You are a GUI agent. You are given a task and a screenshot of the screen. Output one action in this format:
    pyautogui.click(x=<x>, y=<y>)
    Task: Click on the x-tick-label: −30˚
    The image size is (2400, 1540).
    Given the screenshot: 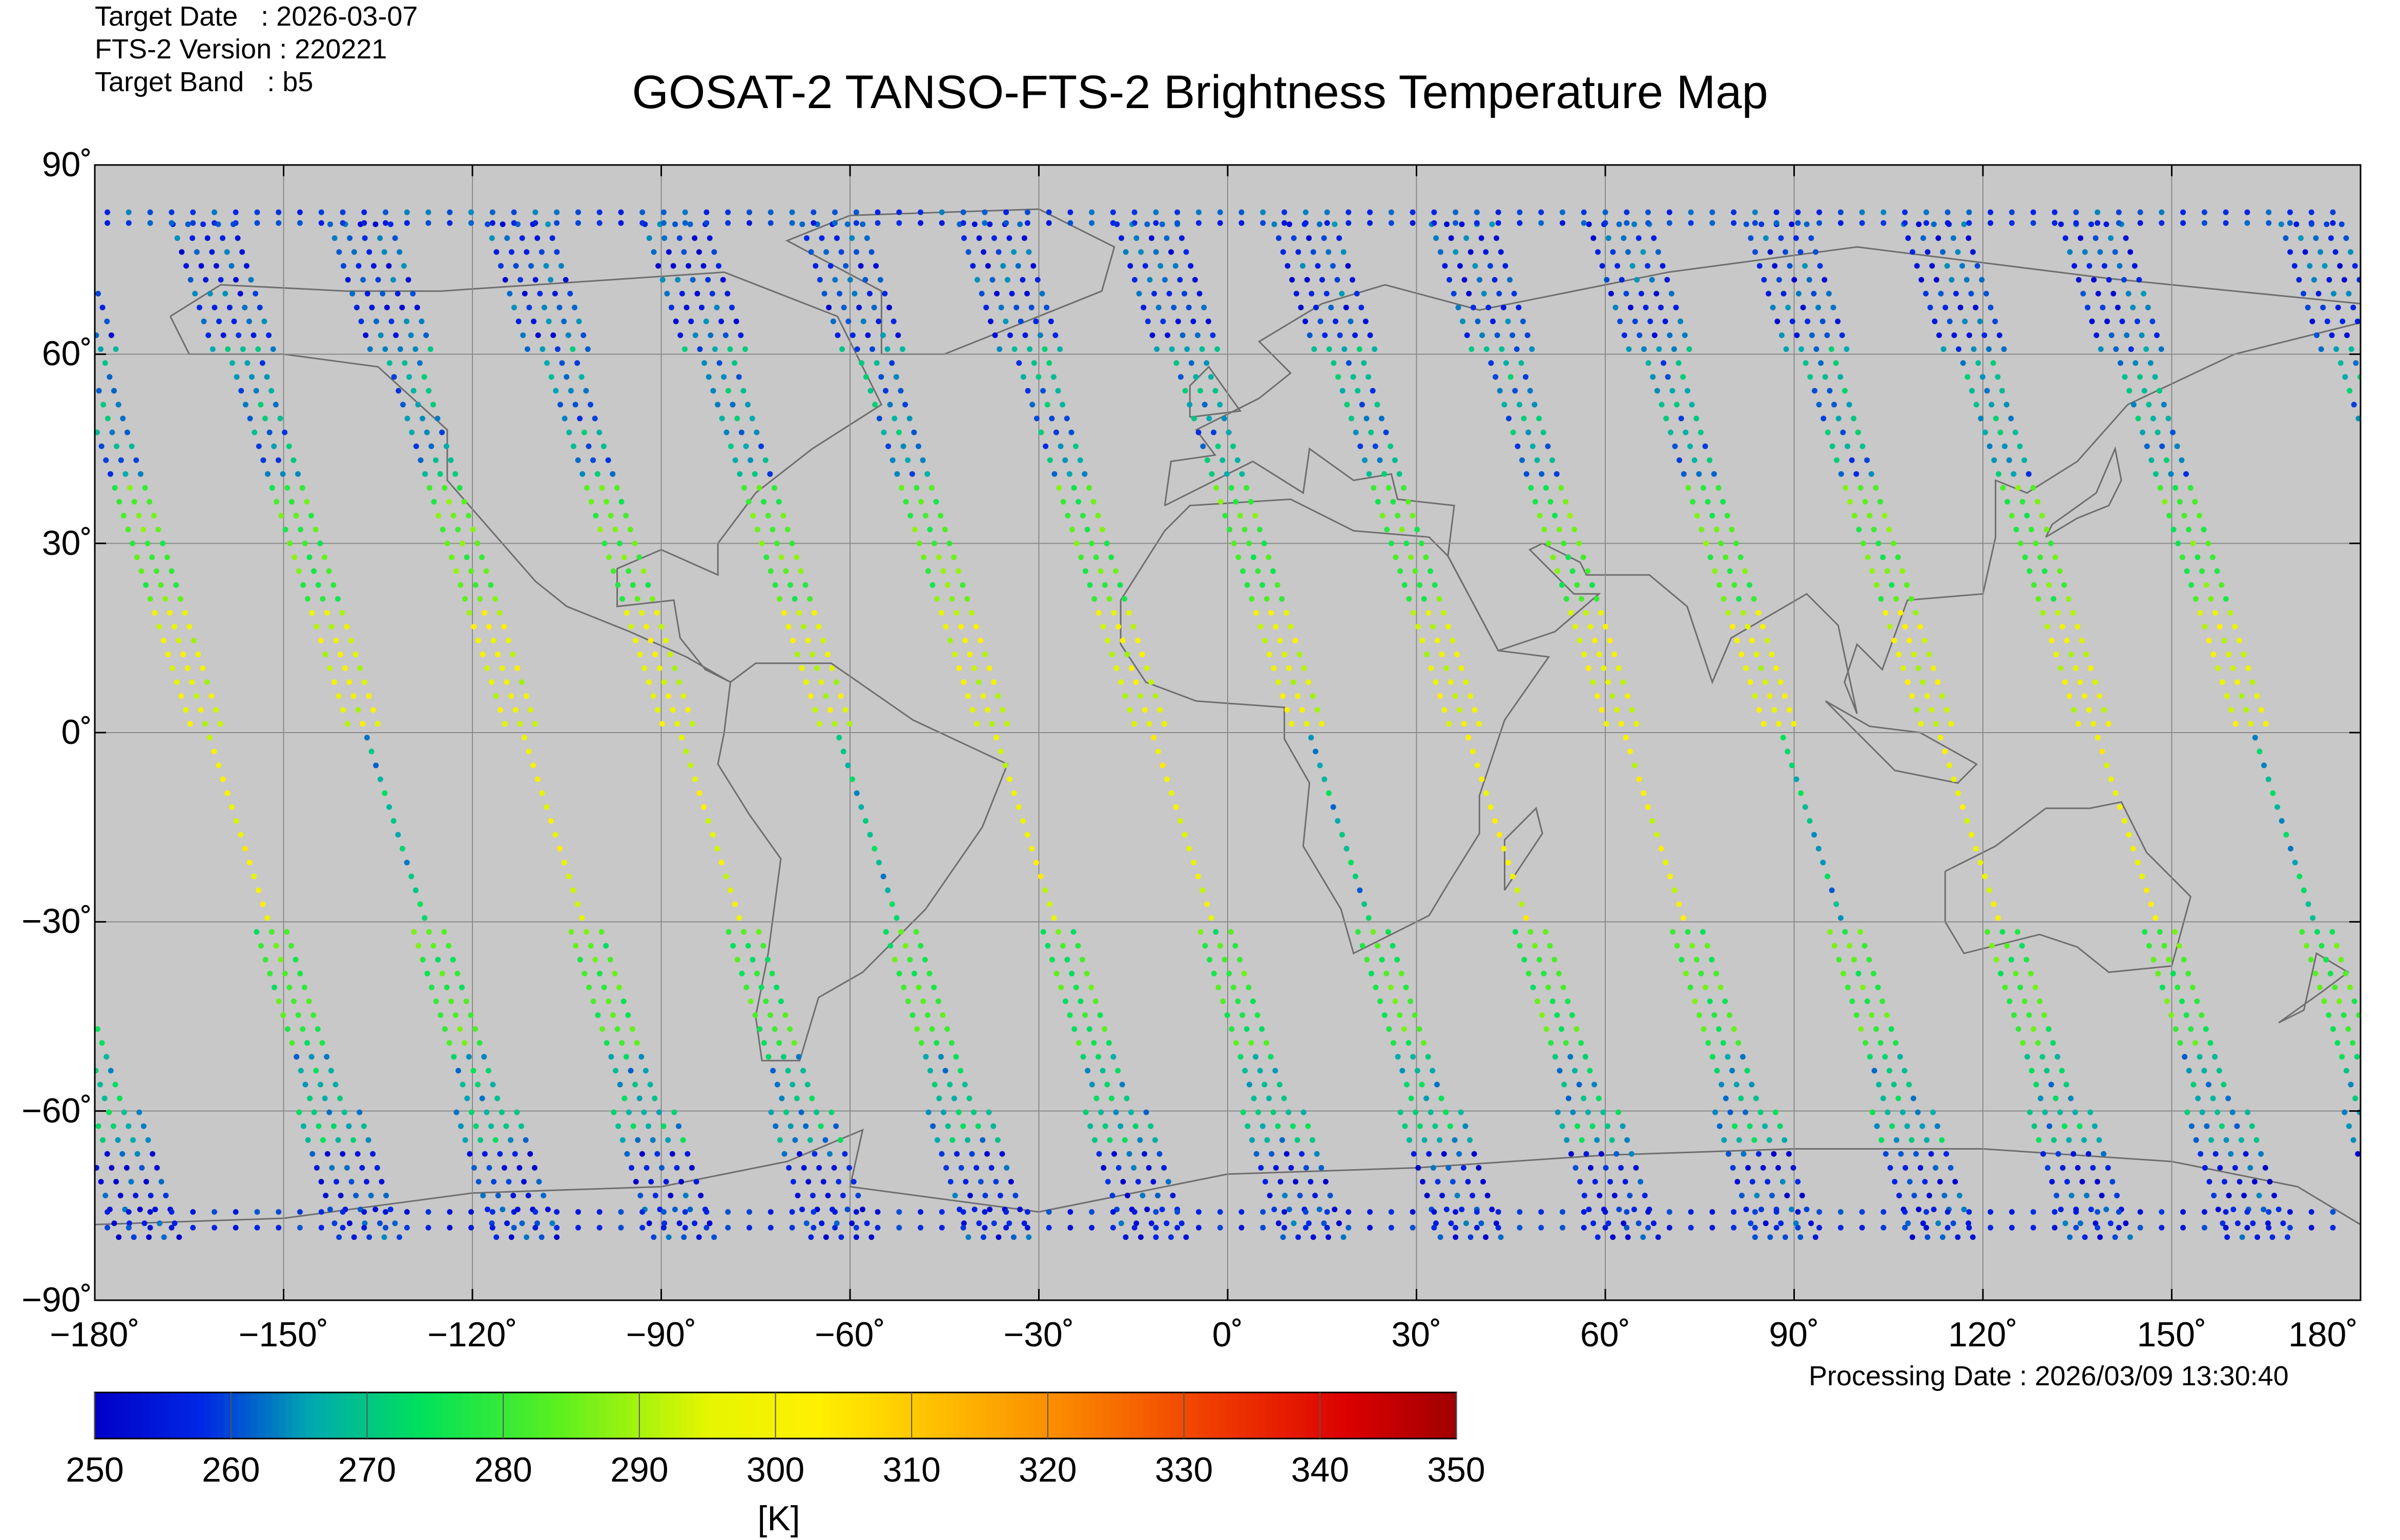 What is the action you would take?
    pyautogui.click(x=1038, y=1334)
    